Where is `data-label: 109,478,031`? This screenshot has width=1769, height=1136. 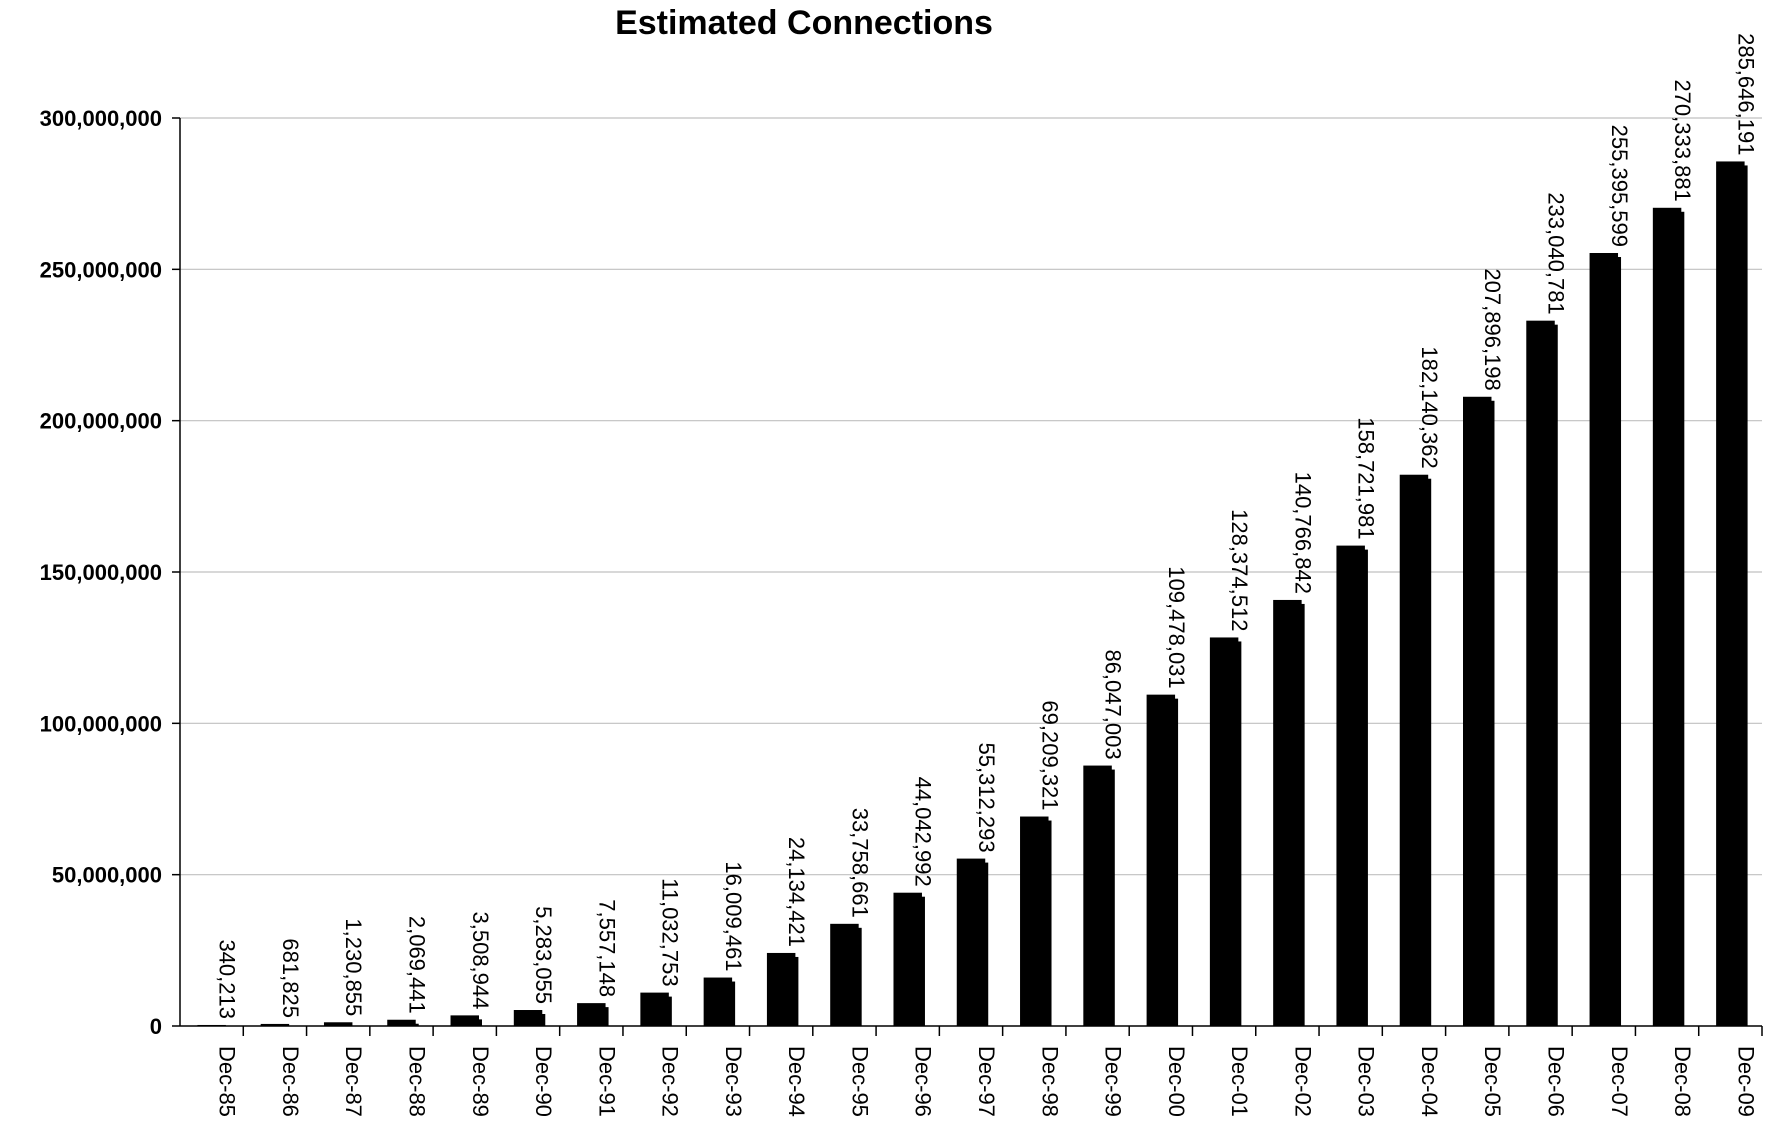
data-label: 109,478,031 is located at coordinates (1176, 627).